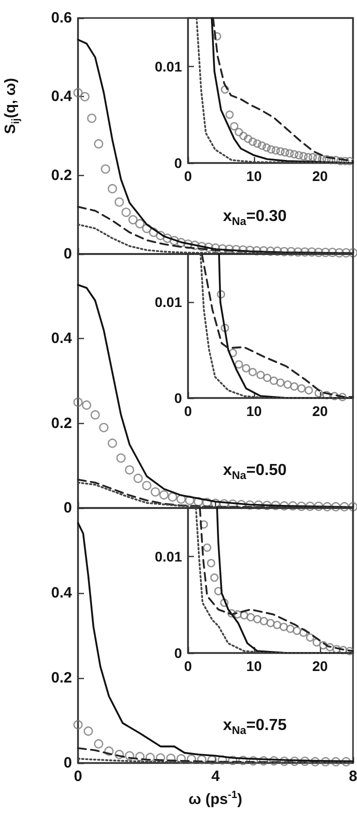 The image size is (357, 816). I want to click on annotation: x$_{Na}$=0.50, so click(255, 472).